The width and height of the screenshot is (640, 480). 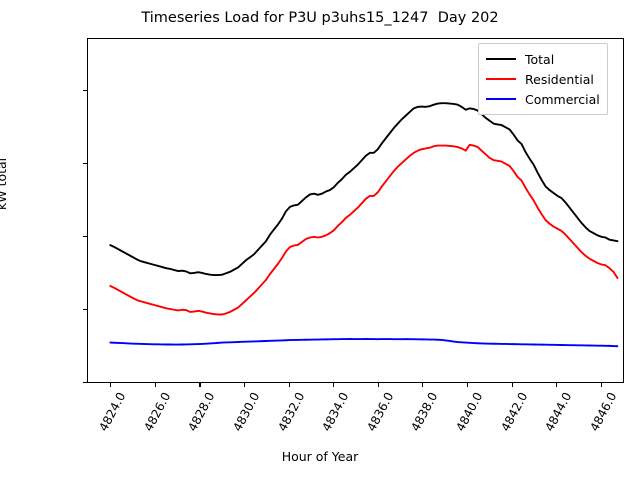 What do you see at coordinates (424, 412) in the screenshot?
I see `x-tick-label: 4838.0` at bounding box center [424, 412].